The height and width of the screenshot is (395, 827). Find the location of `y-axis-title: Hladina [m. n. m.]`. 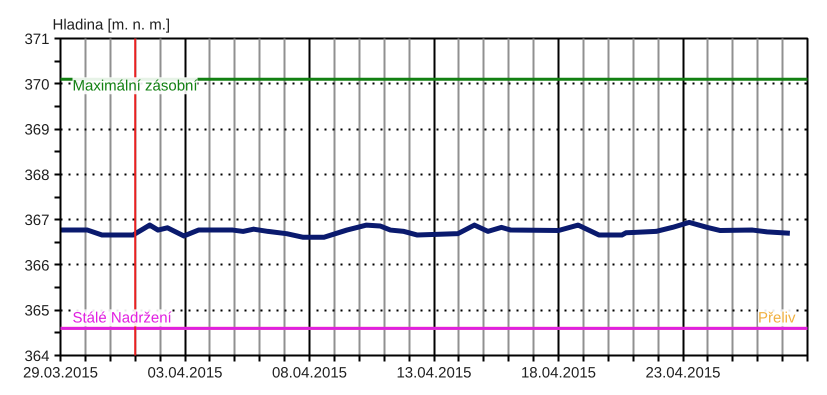

y-axis-title: Hladina [m. n. m.] is located at coordinates (111, 25).